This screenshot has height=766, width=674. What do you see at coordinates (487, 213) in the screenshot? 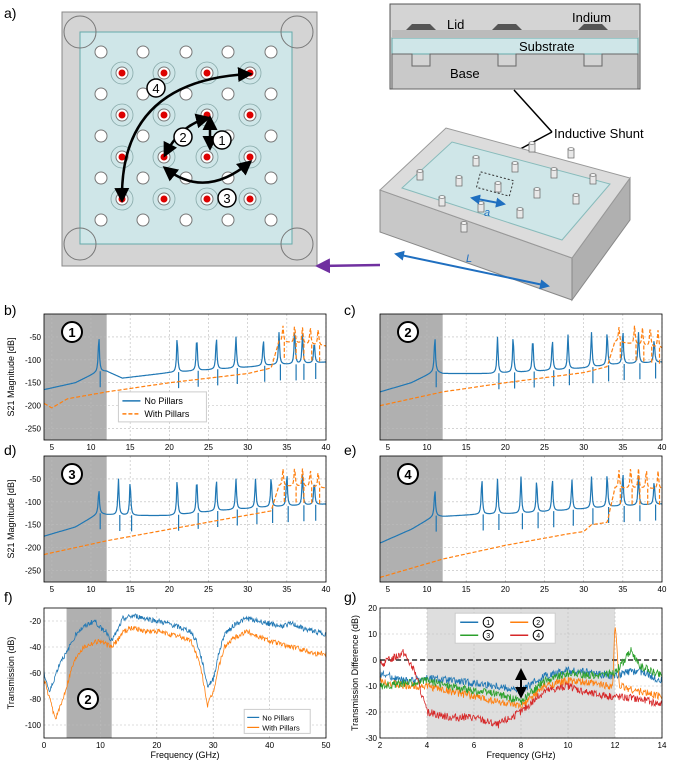
I see `dim-a-label: a` at bounding box center [487, 213].